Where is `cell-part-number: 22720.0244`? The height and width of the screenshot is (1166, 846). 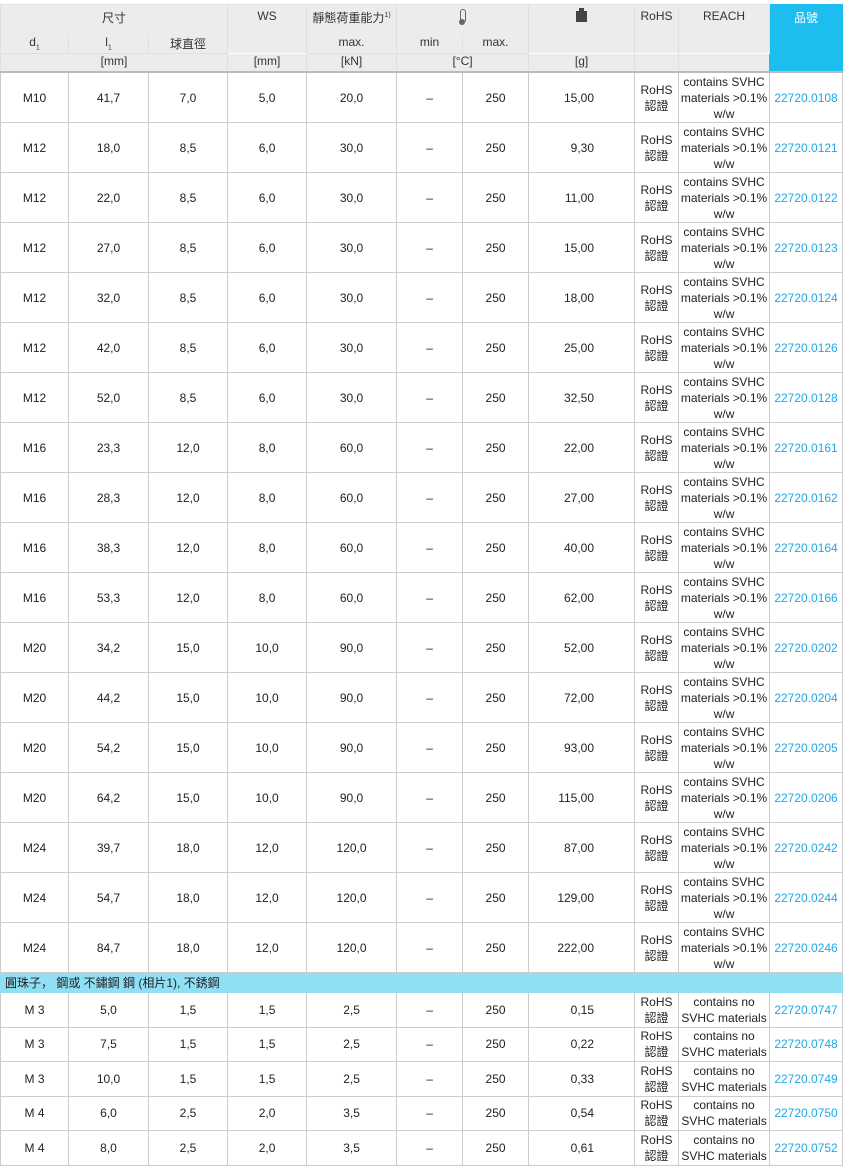
cell-part-number: 22720.0244 is located at coordinates (806, 897).